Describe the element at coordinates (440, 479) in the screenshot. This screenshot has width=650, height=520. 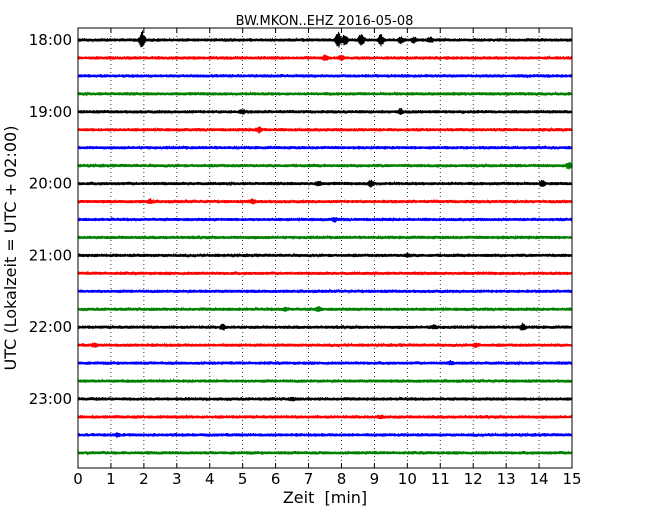
I see `x-tick-label: 11` at that location.